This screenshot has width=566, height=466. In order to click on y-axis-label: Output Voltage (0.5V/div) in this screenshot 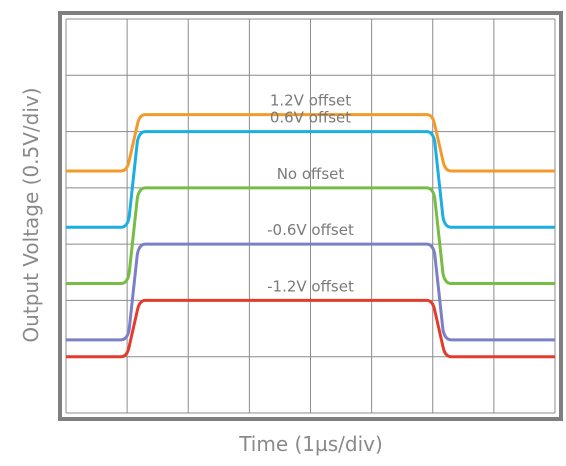, I will do `click(31, 214)`.